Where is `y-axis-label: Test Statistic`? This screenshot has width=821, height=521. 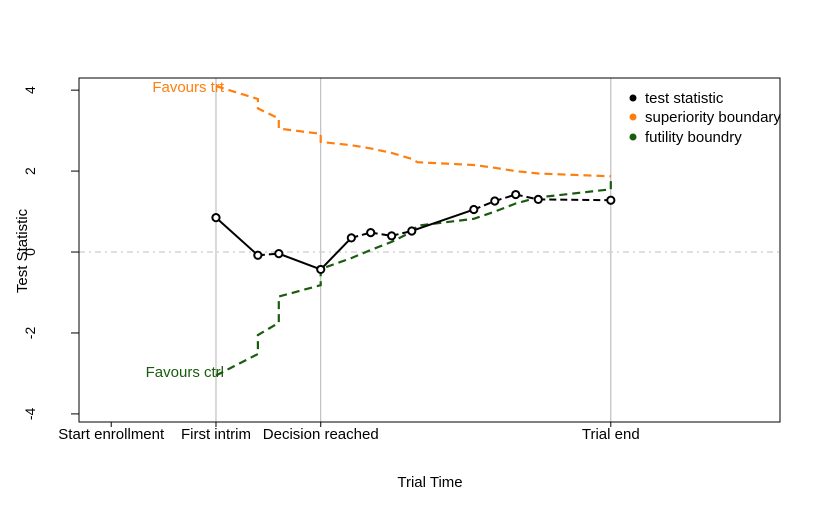
y-axis-label: Test Statistic is located at coordinates (22, 250).